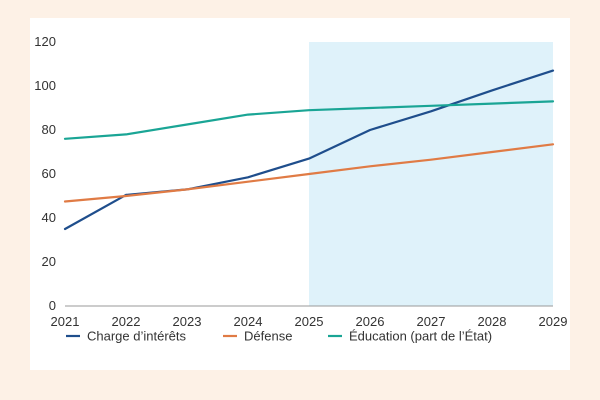  Describe the element at coordinates (553, 321) in the screenshot. I see `x-tick-label: 2029` at that location.